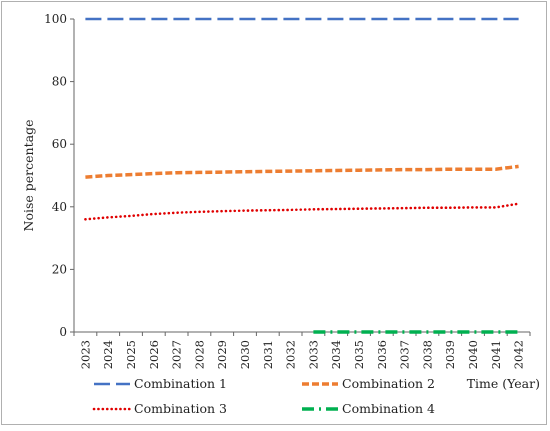  What do you see at coordinates (388, 383) in the screenshot?
I see `legend-label-2: Combination 2` at bounding box center [388, 383].